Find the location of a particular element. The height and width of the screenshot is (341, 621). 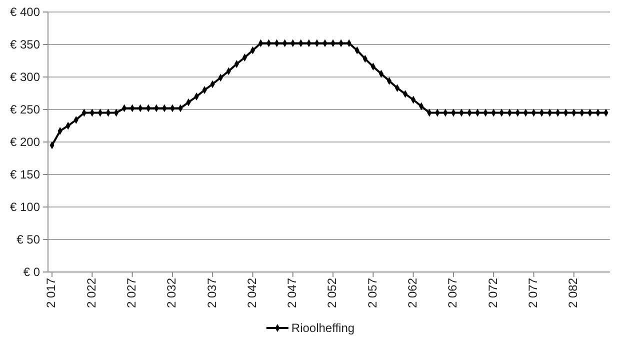

x-tick-label: 2 042 is located at coordinates (251, 293).